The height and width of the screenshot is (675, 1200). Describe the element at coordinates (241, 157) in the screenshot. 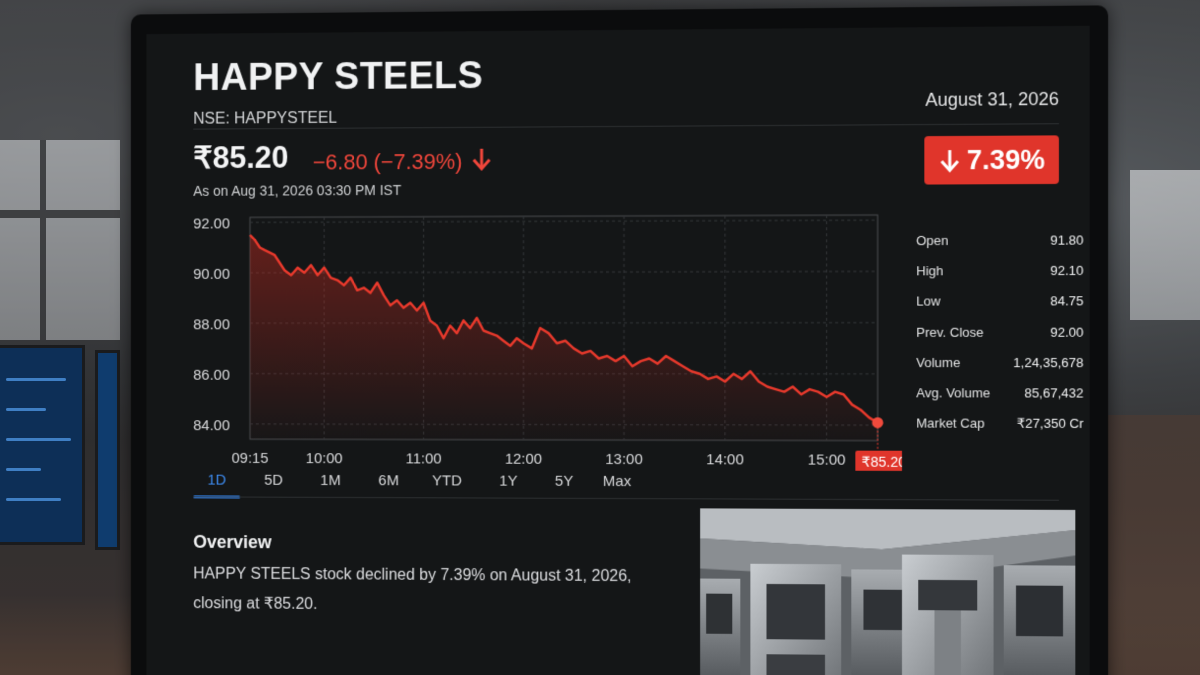

I see `current-price: ₹85.20` at that location.